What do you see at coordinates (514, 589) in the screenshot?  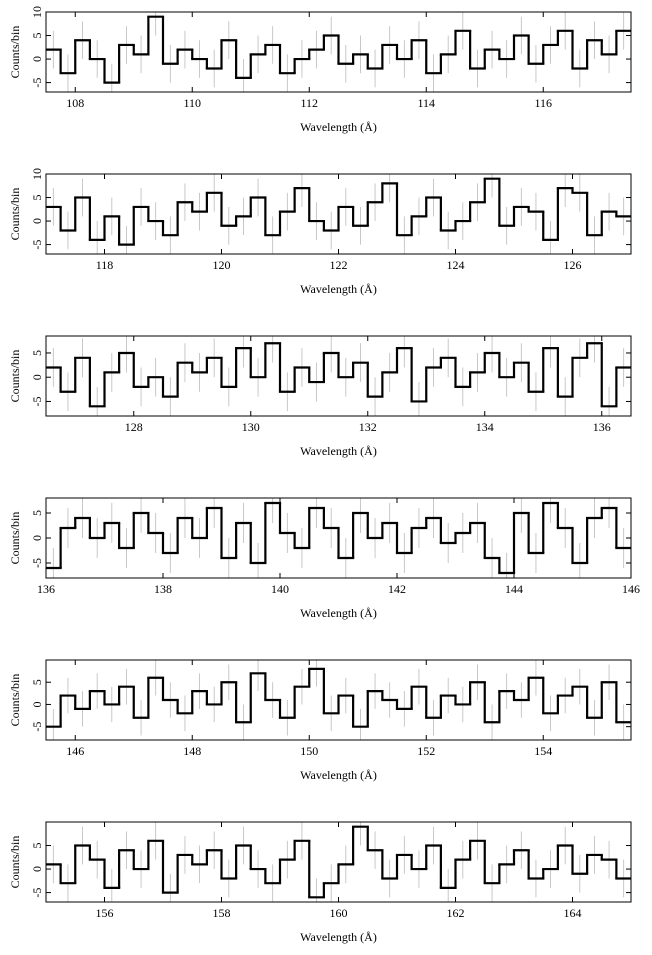 I see `x-tick-label: 144` at bounding box center [514, 589].